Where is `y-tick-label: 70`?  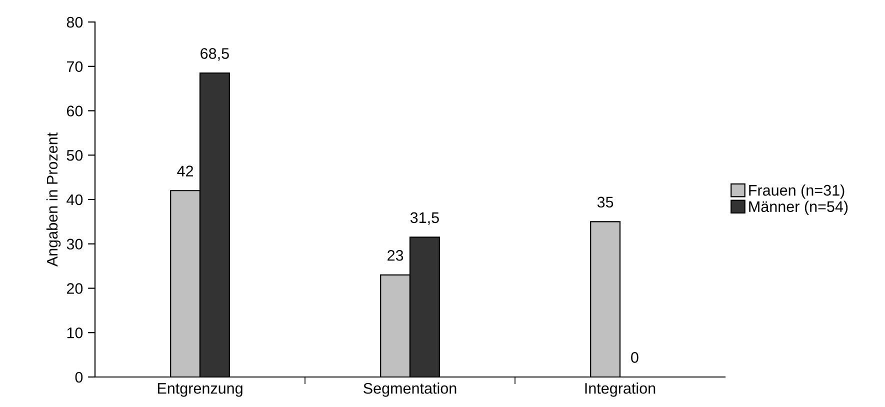
y-tick-label: 70 is located at coordinates (74, 66).